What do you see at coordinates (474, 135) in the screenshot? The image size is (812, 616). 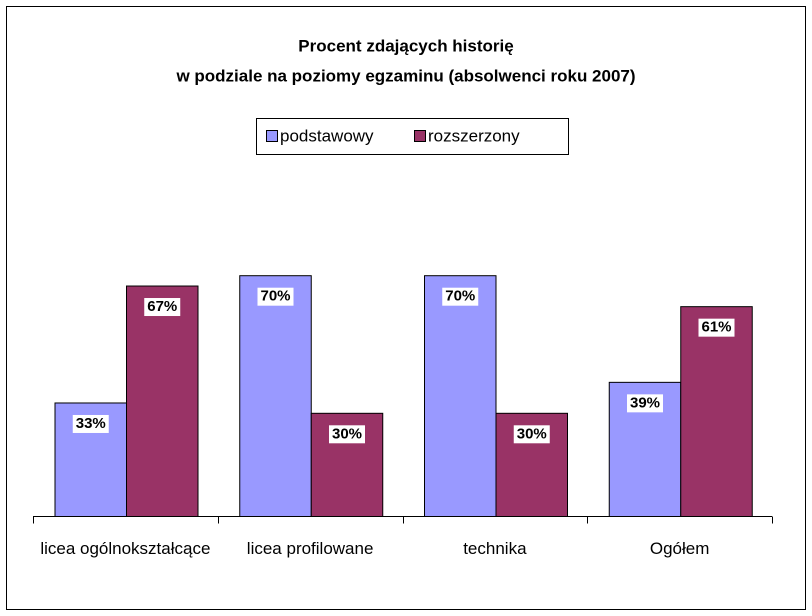 I see `legend-label: rozszerzony` at bounding box center [474, 135].